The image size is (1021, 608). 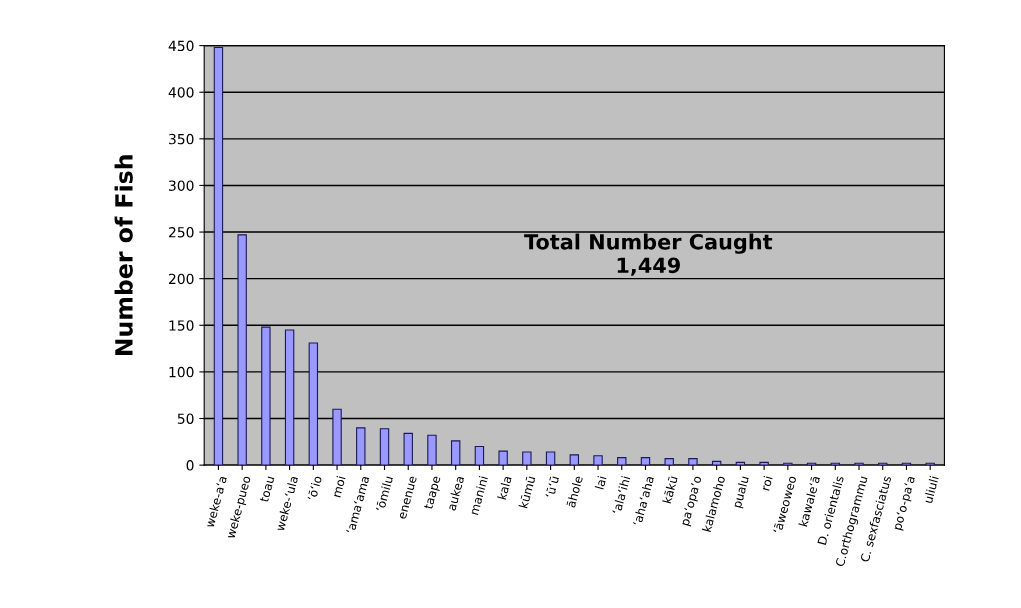 What do you see at coordinates (267, 489) in the screenshot?
I see `x-tick-label: toau` at bounding box center [267, 489].